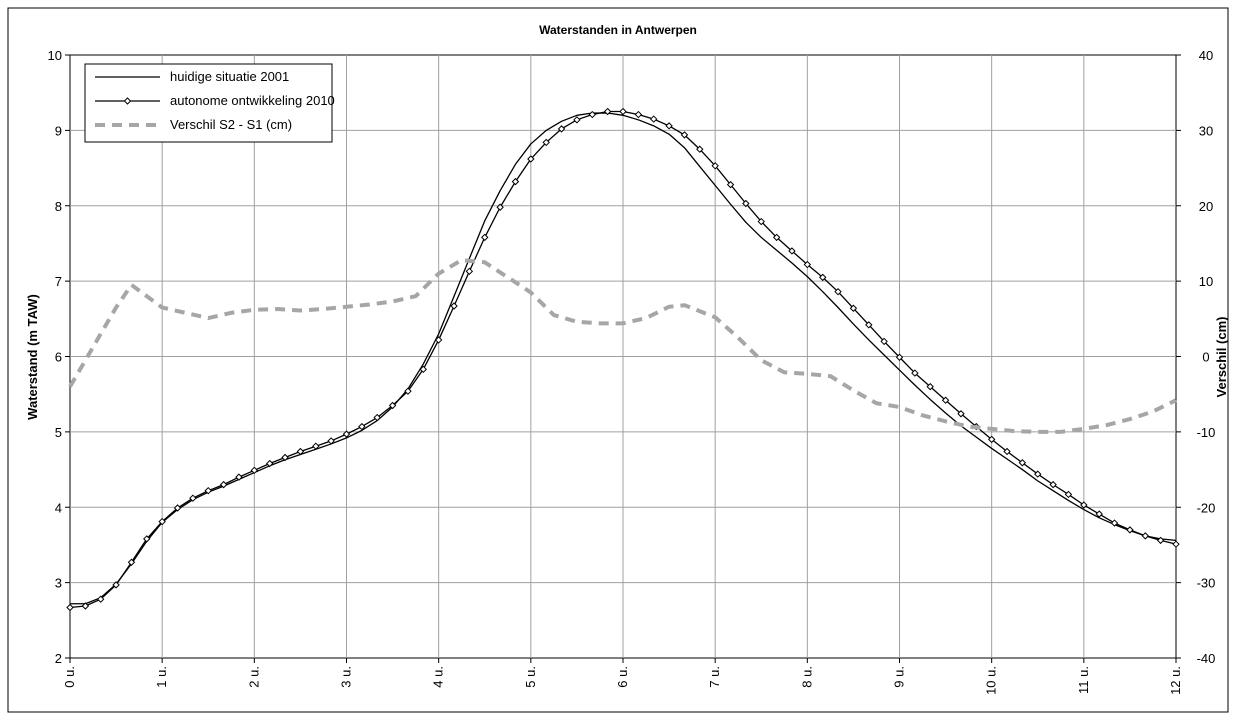  I want to click on legend-label-huidige: huidige situatie 2001, so click(229, 76).